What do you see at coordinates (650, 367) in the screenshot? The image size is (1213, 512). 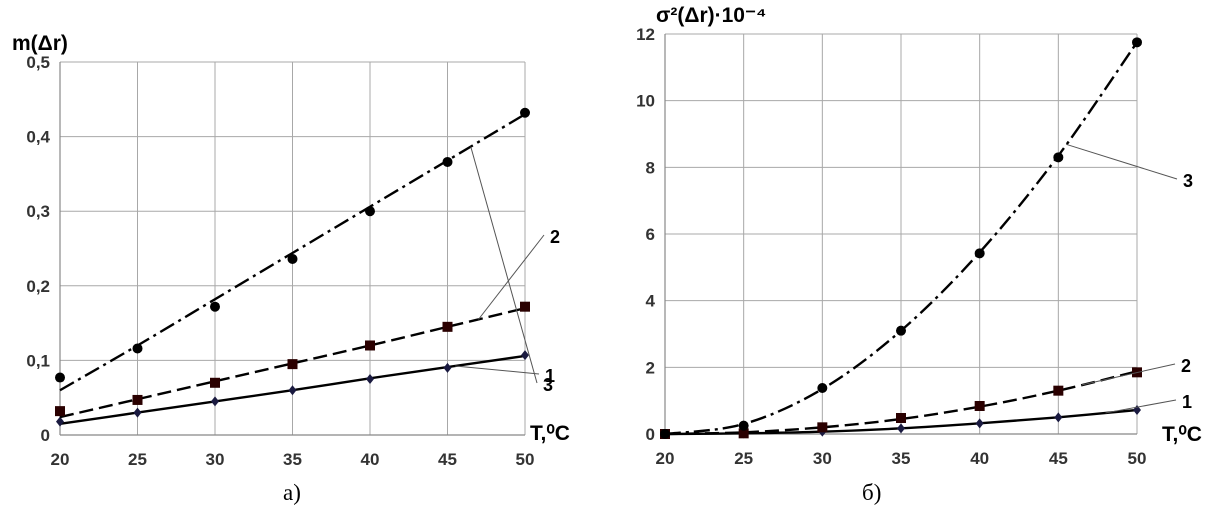 I see `y-tick-label: 2` at bounding box center [650, 367].